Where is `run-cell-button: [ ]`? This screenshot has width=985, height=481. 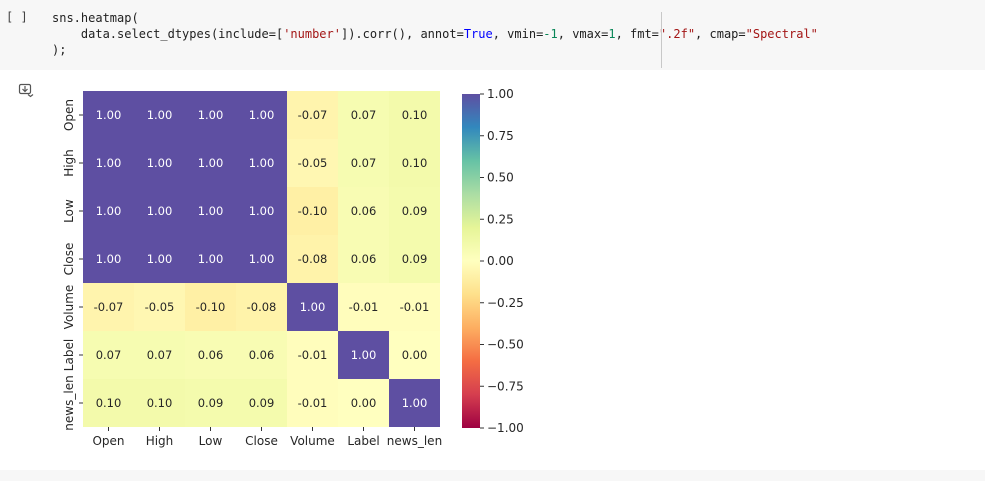
run-cell-button: [ ] is located at coordinates (17, 17).